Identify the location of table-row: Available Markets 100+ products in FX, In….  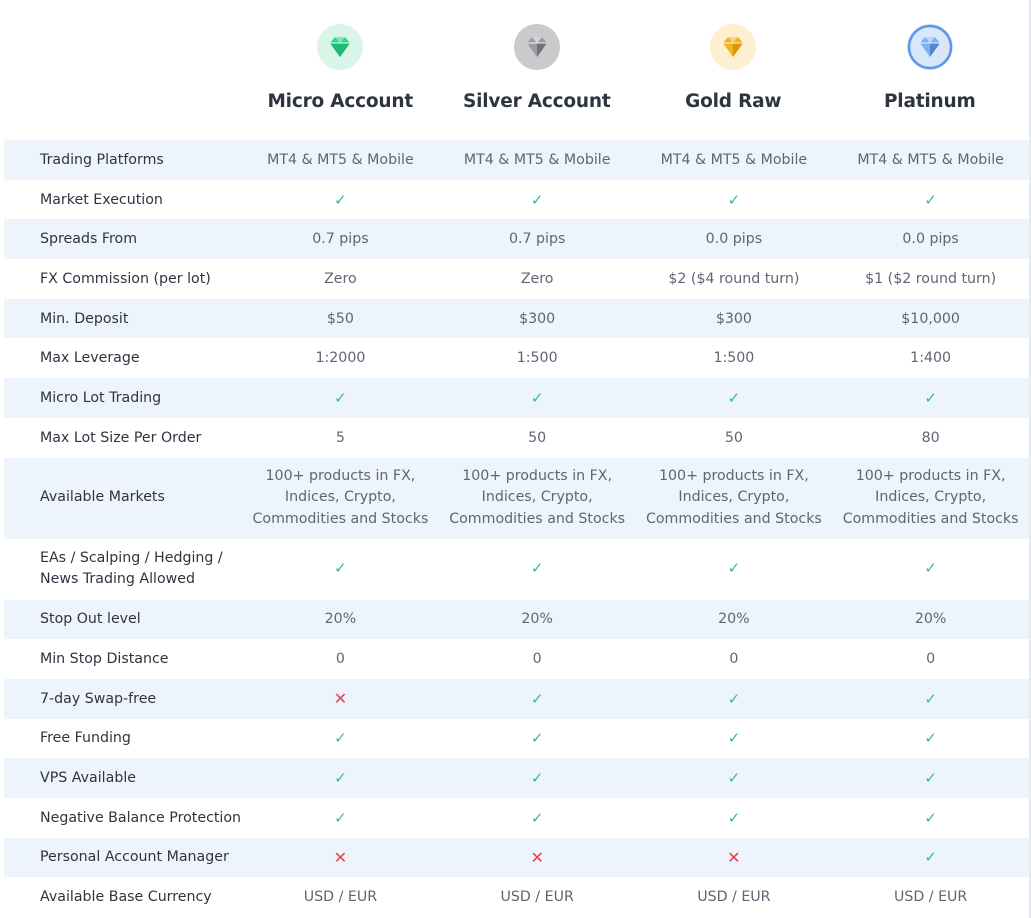
(516, 498).